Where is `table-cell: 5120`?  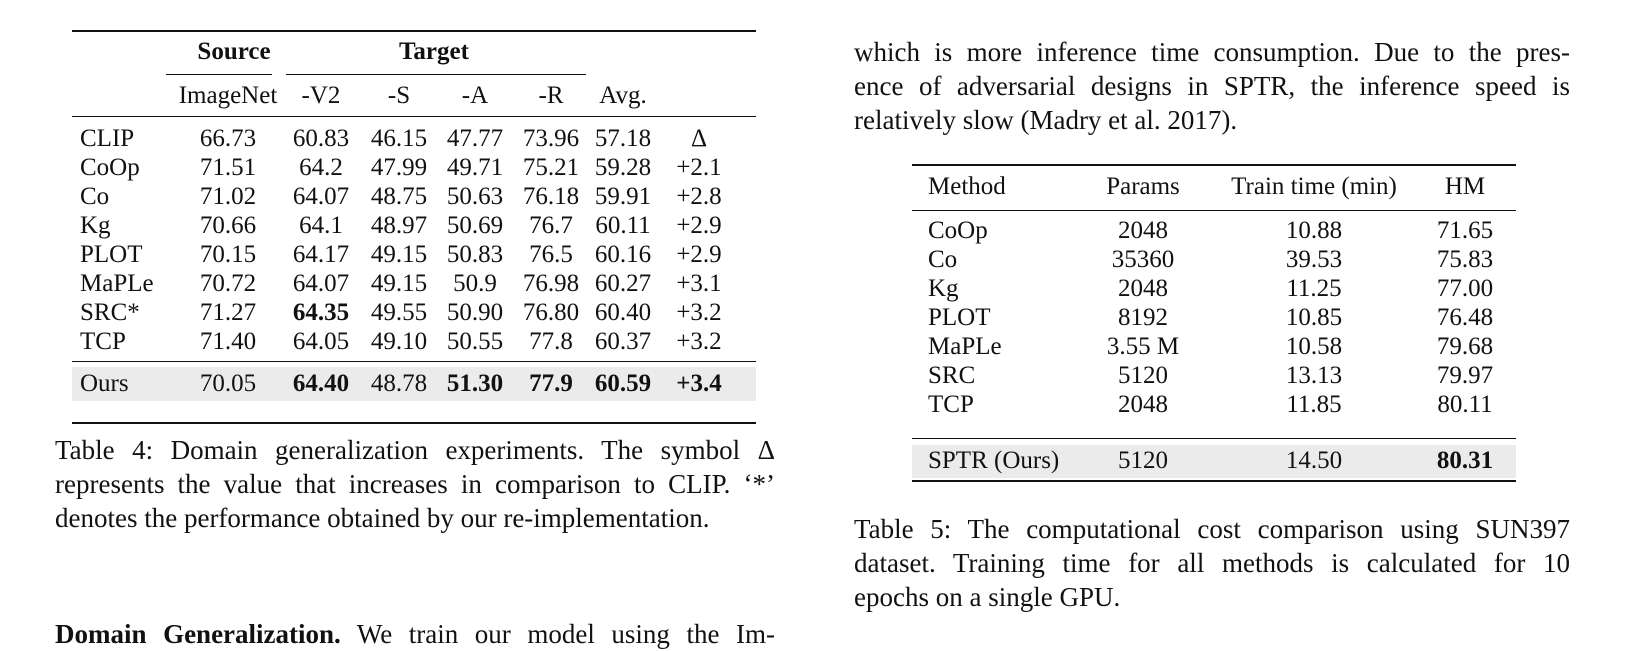 table-cell: 5120 is located at coordinates (1143, 460).